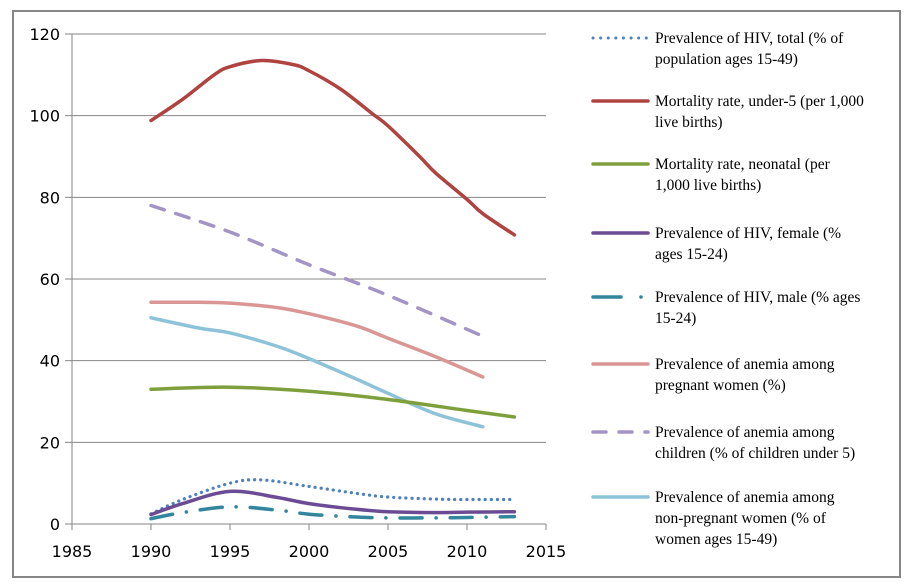 The width and height of the screenshot is (910, 588). Describe the element at coordinates (50, 442) in the screenshot. I see `y-tick-label: 20` at that location.